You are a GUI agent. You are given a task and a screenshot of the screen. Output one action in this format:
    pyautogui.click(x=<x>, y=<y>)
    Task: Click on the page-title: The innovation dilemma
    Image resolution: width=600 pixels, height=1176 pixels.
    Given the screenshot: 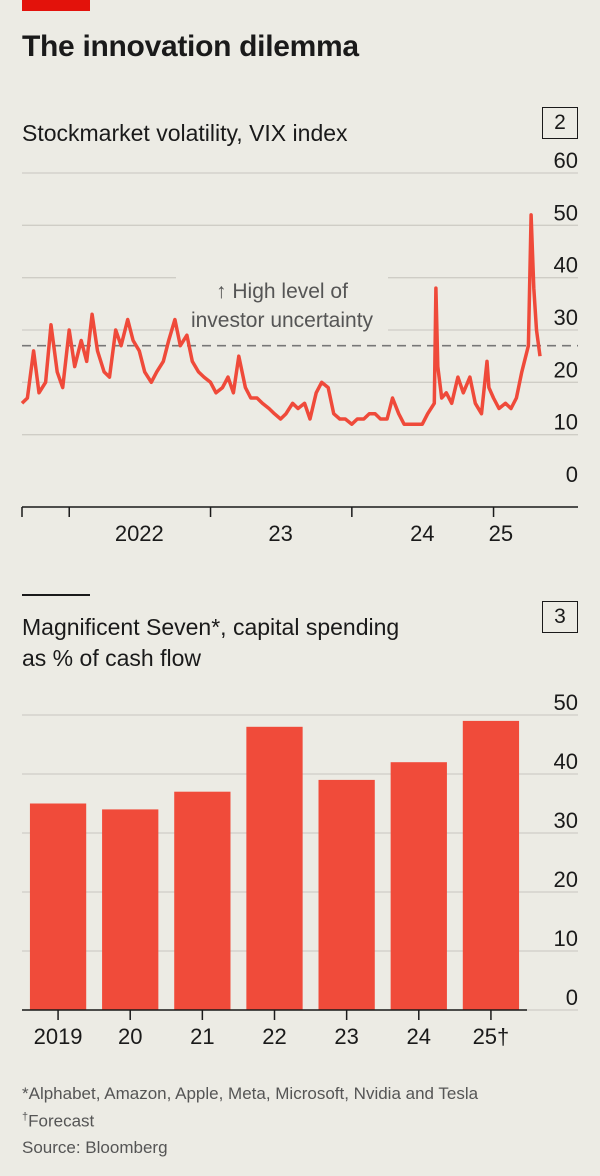 What is the action you would take?
    pyautogui.click(x=190, y=46)
    